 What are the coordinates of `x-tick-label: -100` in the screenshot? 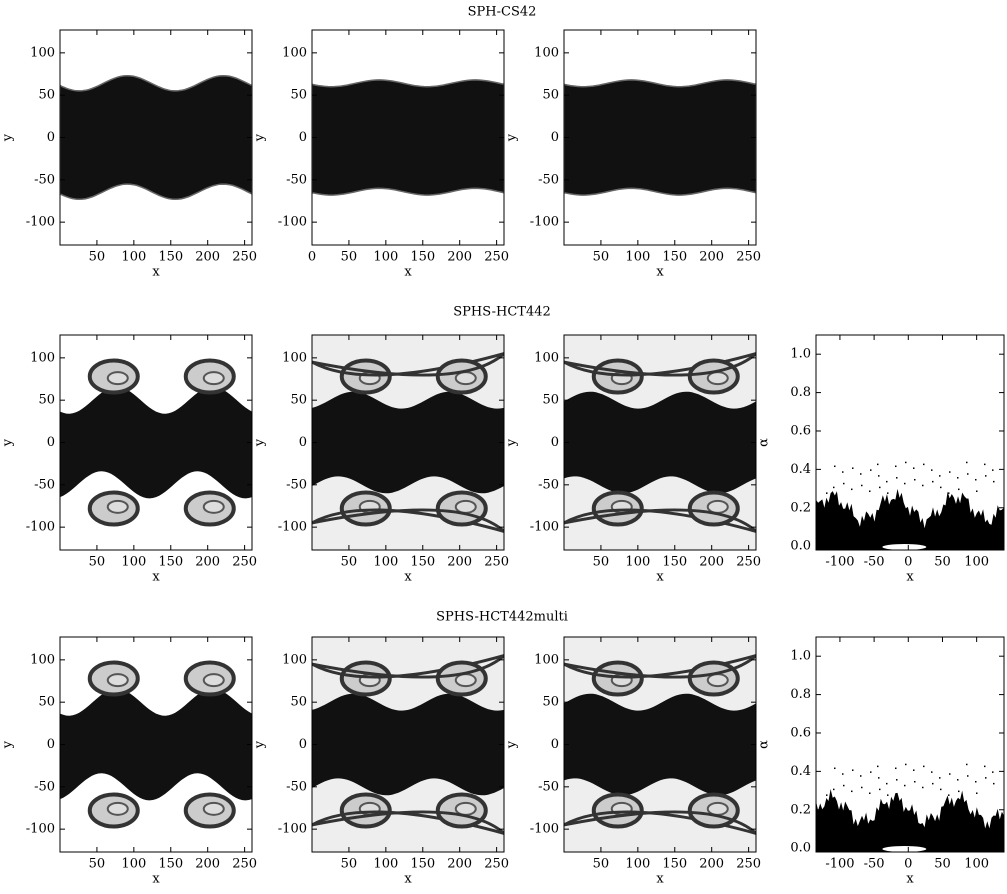 It's located at (839, 562).